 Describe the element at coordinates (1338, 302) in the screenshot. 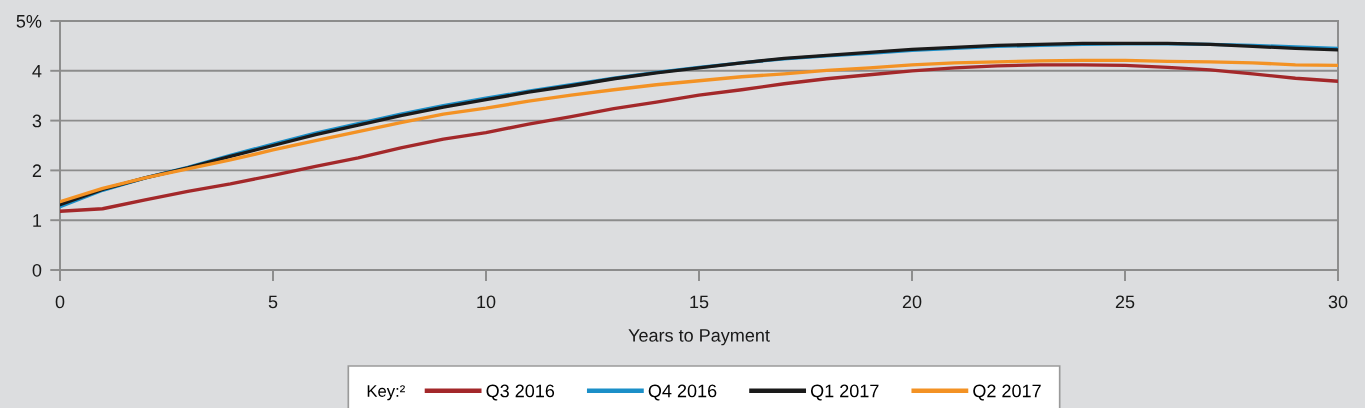

I see `x-tick-label: 30` at that location.